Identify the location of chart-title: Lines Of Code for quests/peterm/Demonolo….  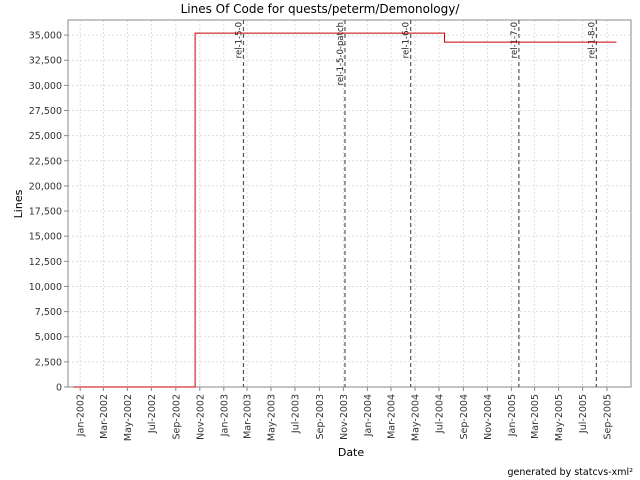
(321, 9).